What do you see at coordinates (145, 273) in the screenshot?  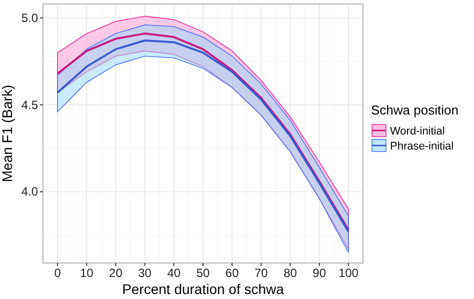 I see `x-tick-label: 30` at bounding box center [145, 273].